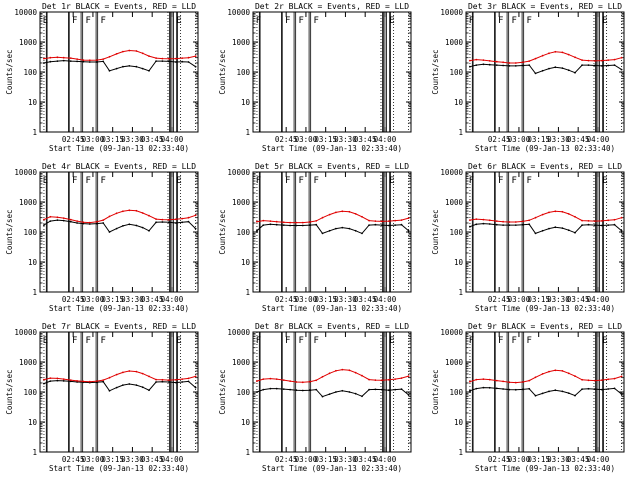 Image resolution: width=640 pixels, height=485 pixels. I want to click on panel-title: Det 1r BLACK = Events, RED = LLD, so click(119, 6).